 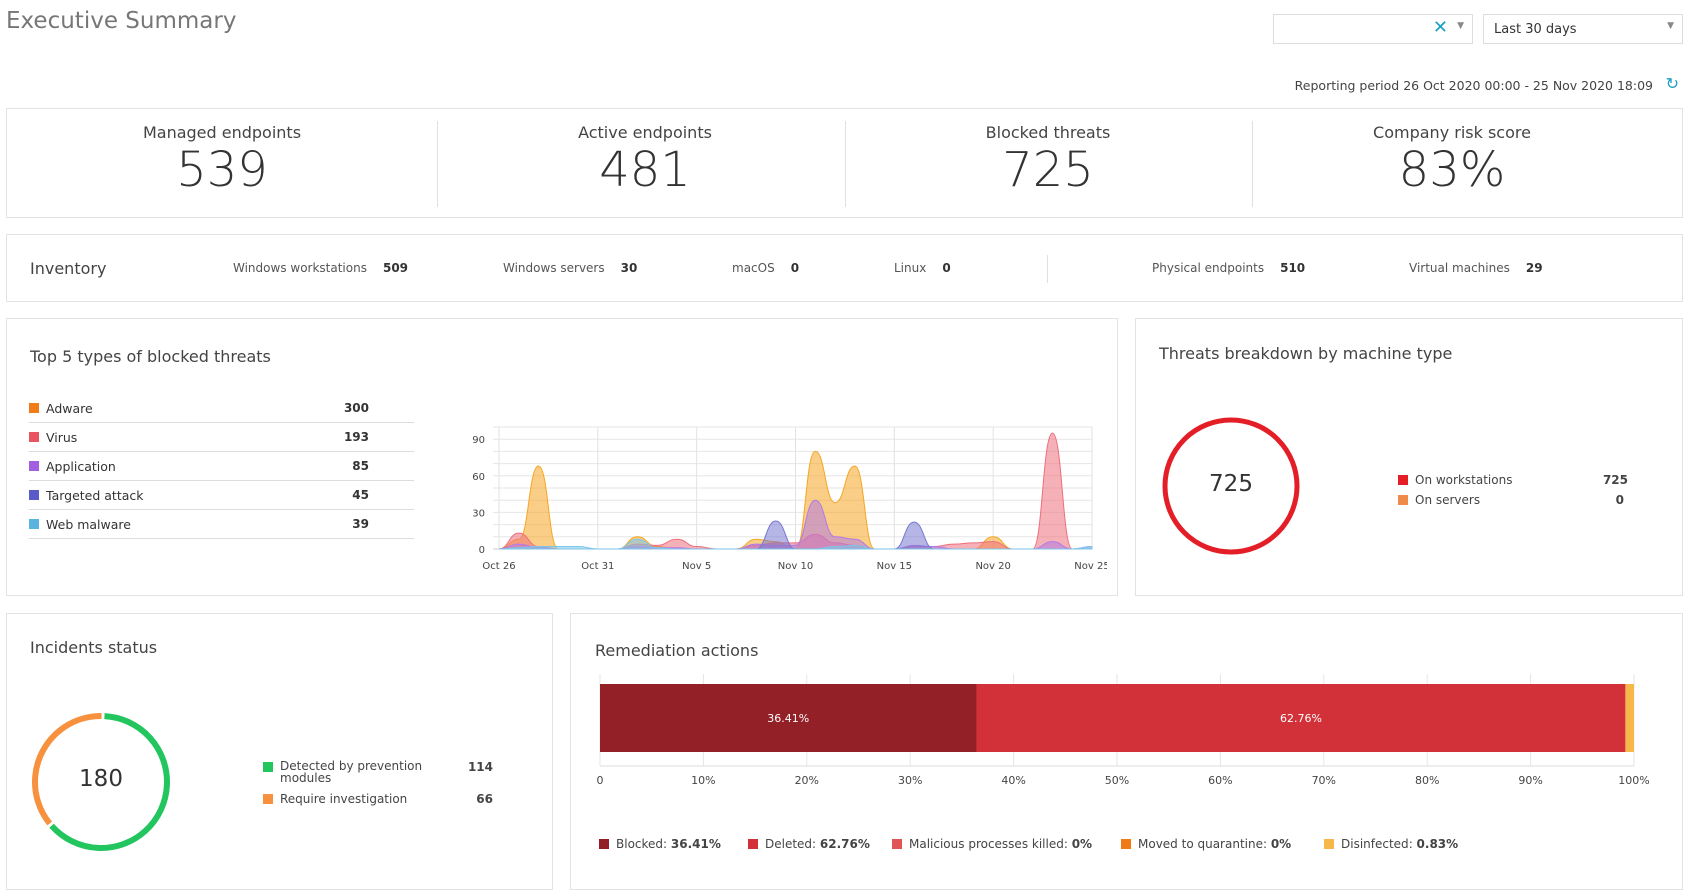 I want to click on donut-total: 725, so click(x=1231, y=484).